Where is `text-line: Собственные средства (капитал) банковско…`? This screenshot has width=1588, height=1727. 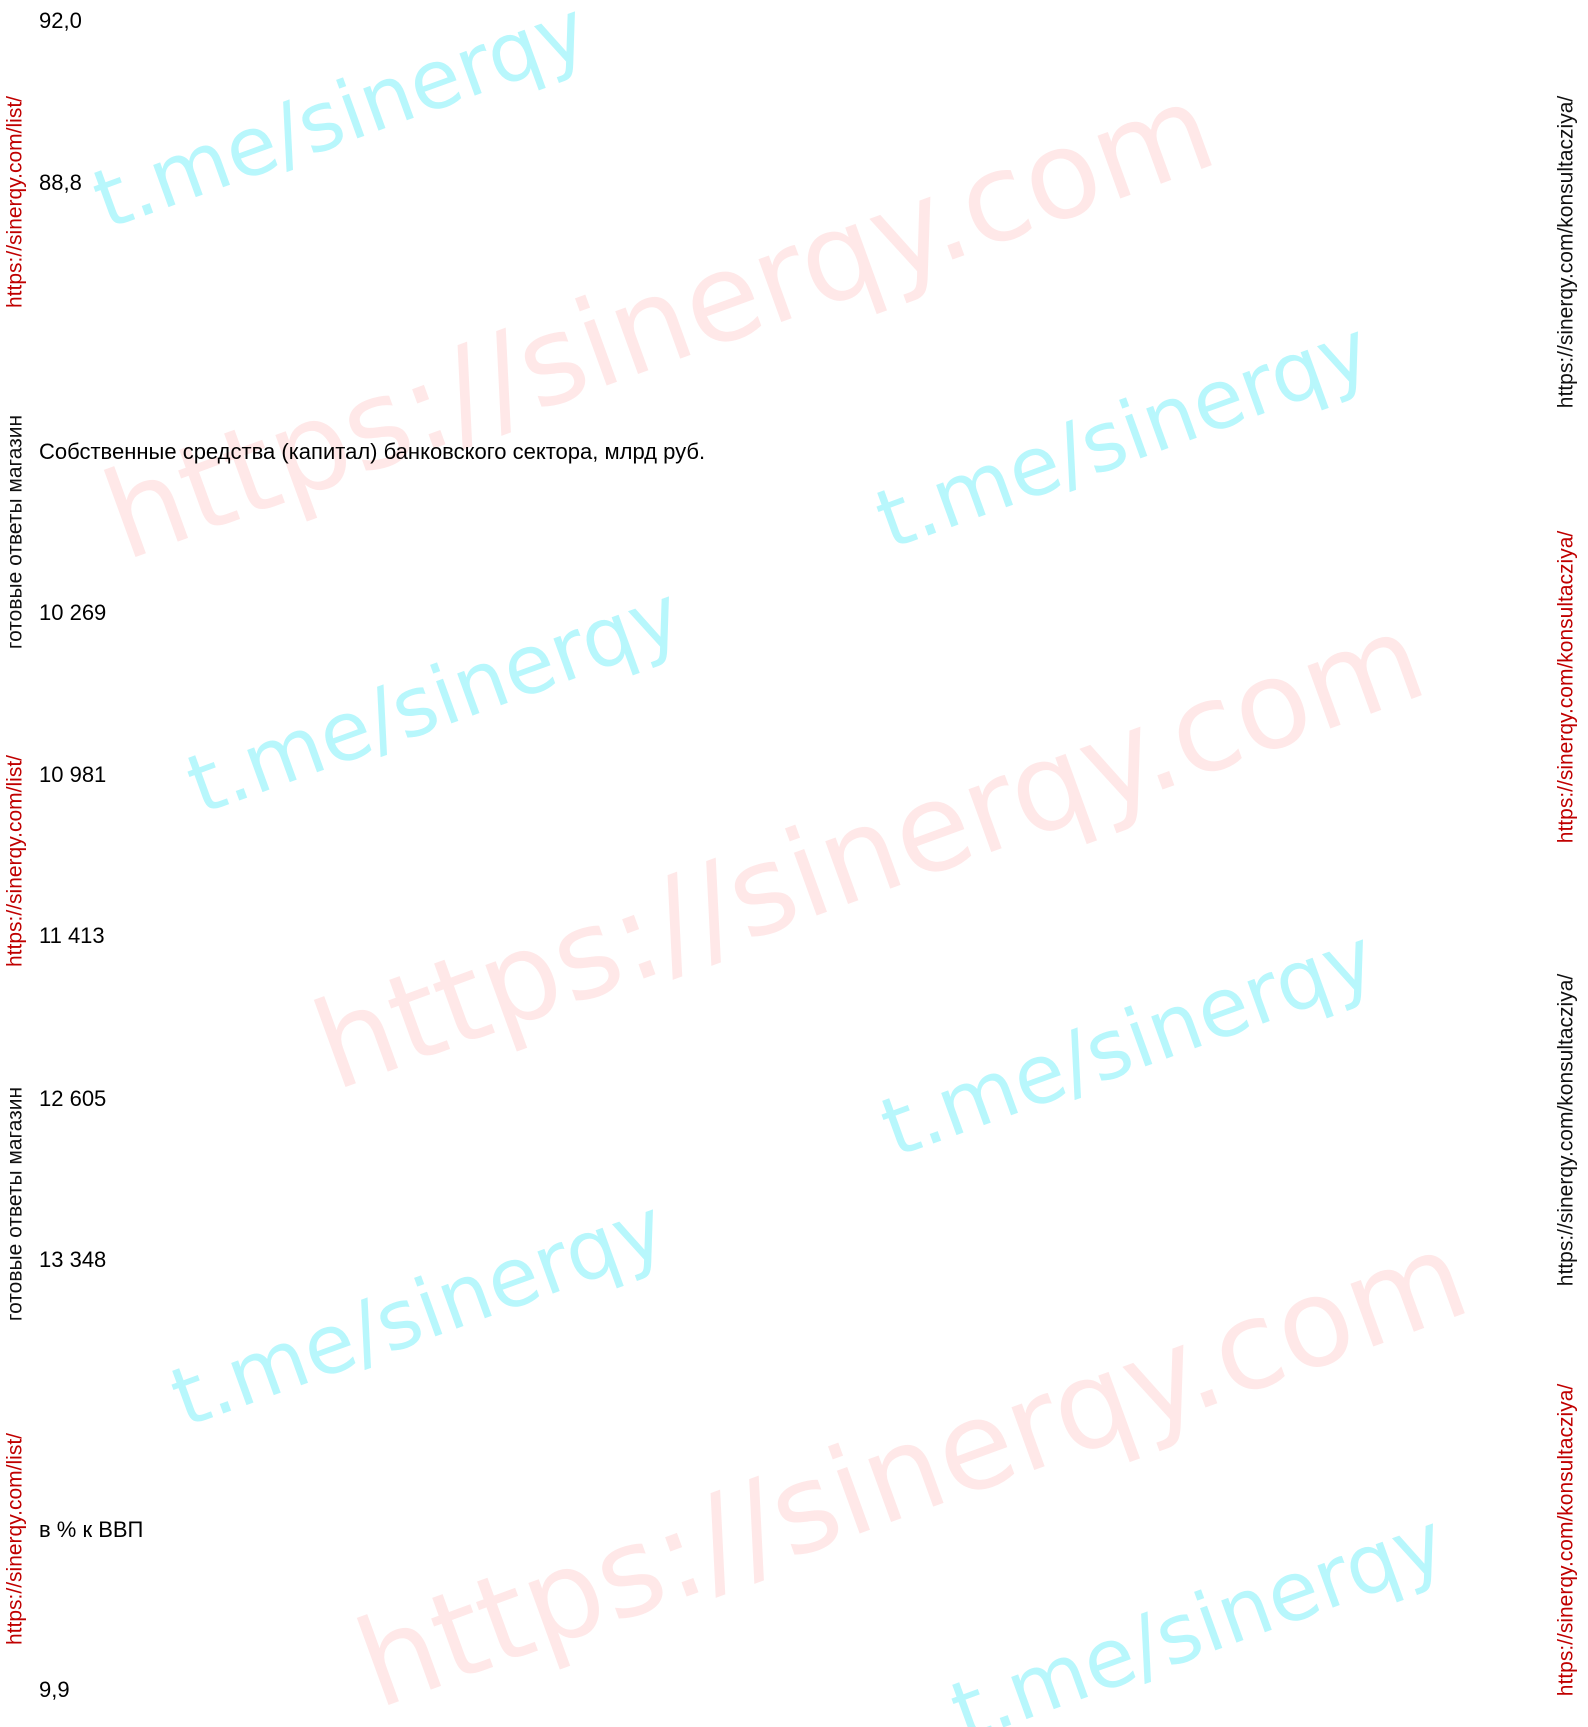
text-line: Собственные средства (капитал) банковско… is located at coordinates (372, 451).